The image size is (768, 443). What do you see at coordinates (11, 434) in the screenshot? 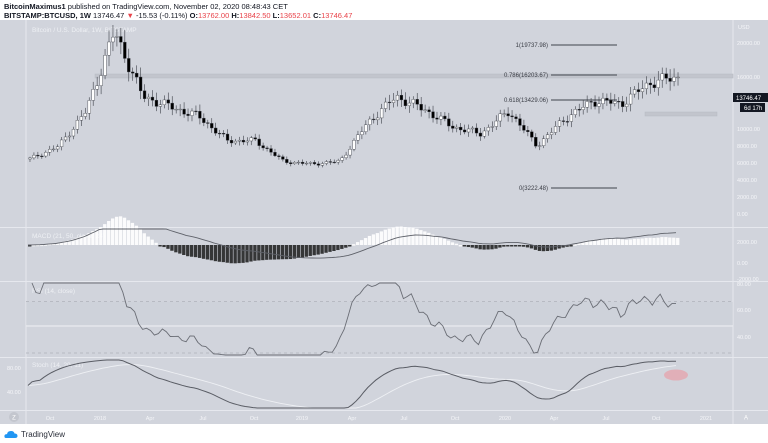
I see `tradingview-cloud-icon` at bounding box center [11, 434].